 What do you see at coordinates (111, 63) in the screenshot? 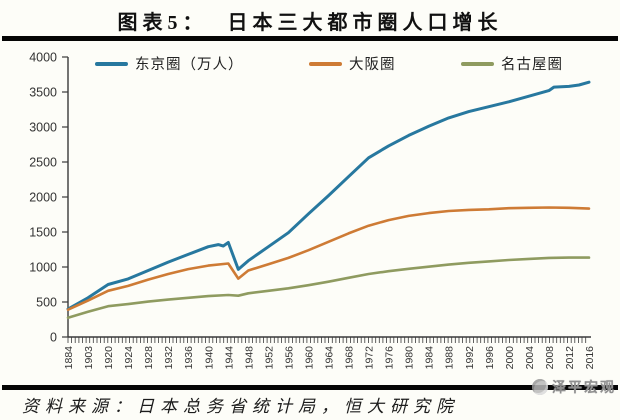
I see `tokyo-line-swatch` at bounding box center [111, 63].